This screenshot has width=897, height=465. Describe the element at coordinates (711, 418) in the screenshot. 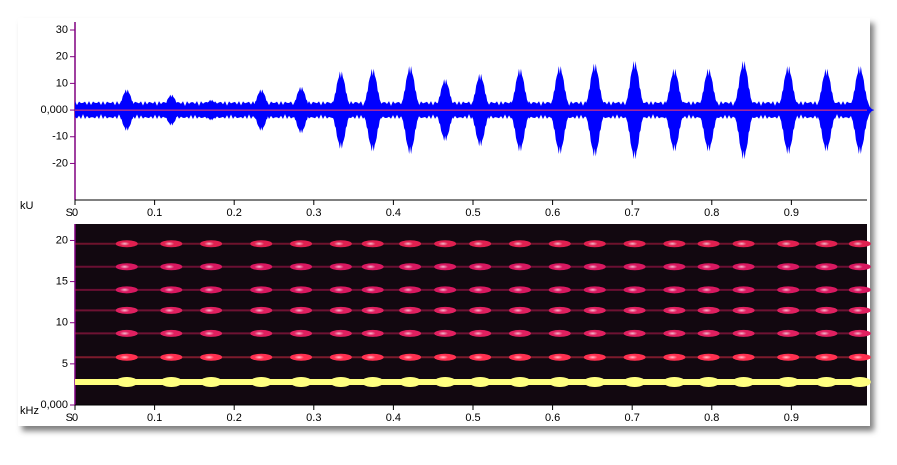

I see `x-tick-label: 0.8` at that location.